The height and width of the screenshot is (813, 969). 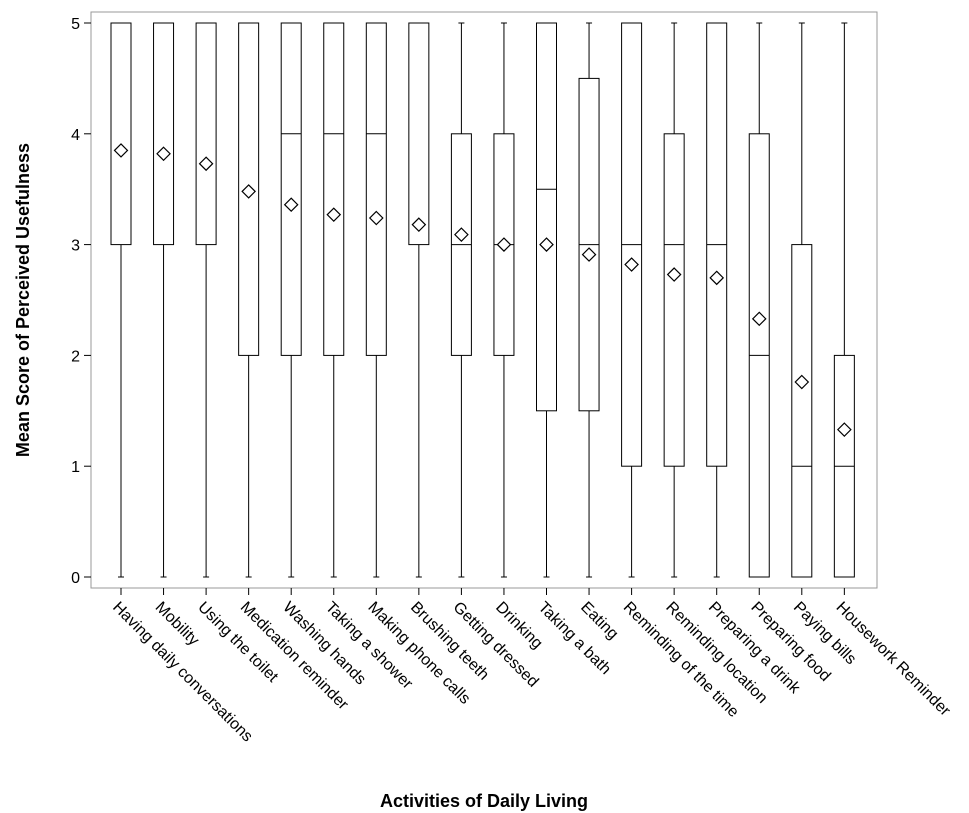 What do you see at coordinates (75, 578) in the screenshot?
I see `y-tick-label: 0` at bounding box center [75, 578].